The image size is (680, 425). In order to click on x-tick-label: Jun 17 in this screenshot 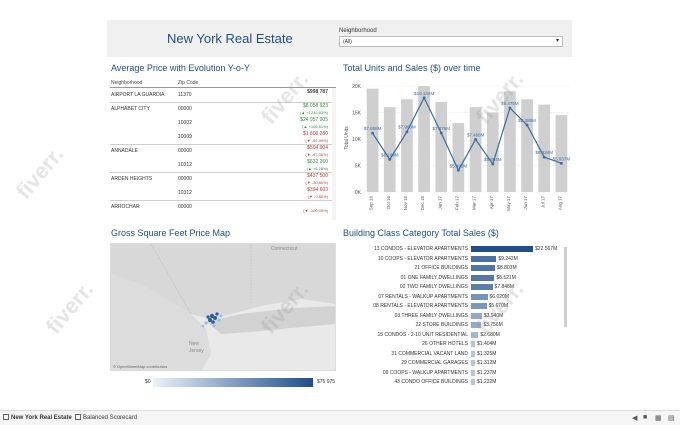, I will do `click(525, 203)`.